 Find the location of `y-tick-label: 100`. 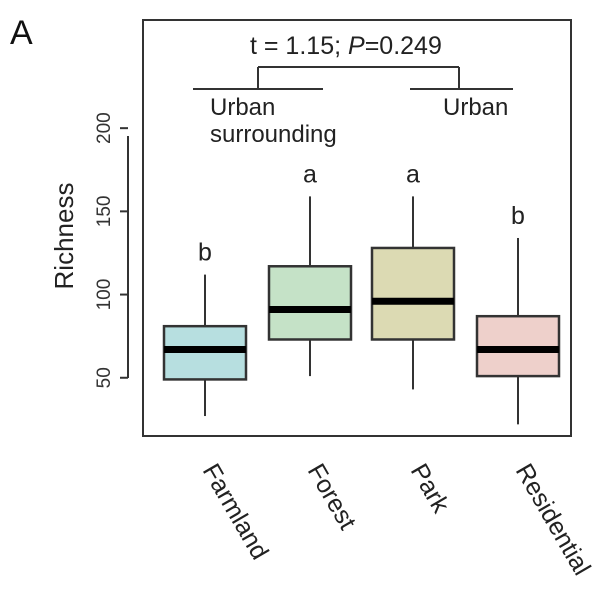

y-tick-label: 100 is located at coordinates (104, 295).